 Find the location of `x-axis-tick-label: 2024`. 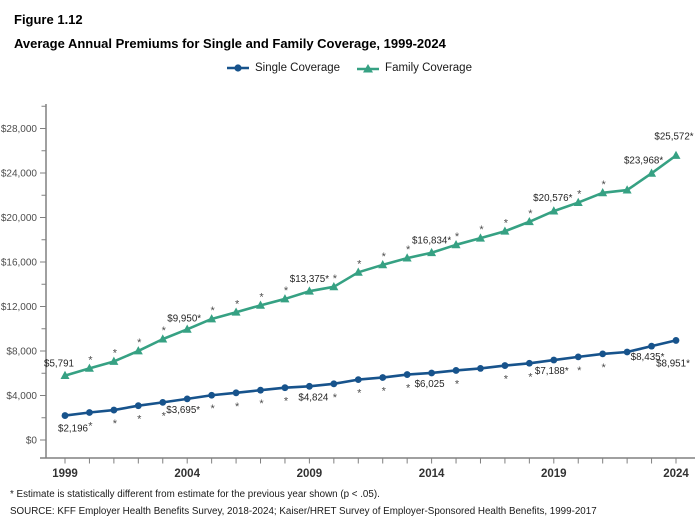

x-axis-tick-label: 2024 is located at coordinates (676, 474).